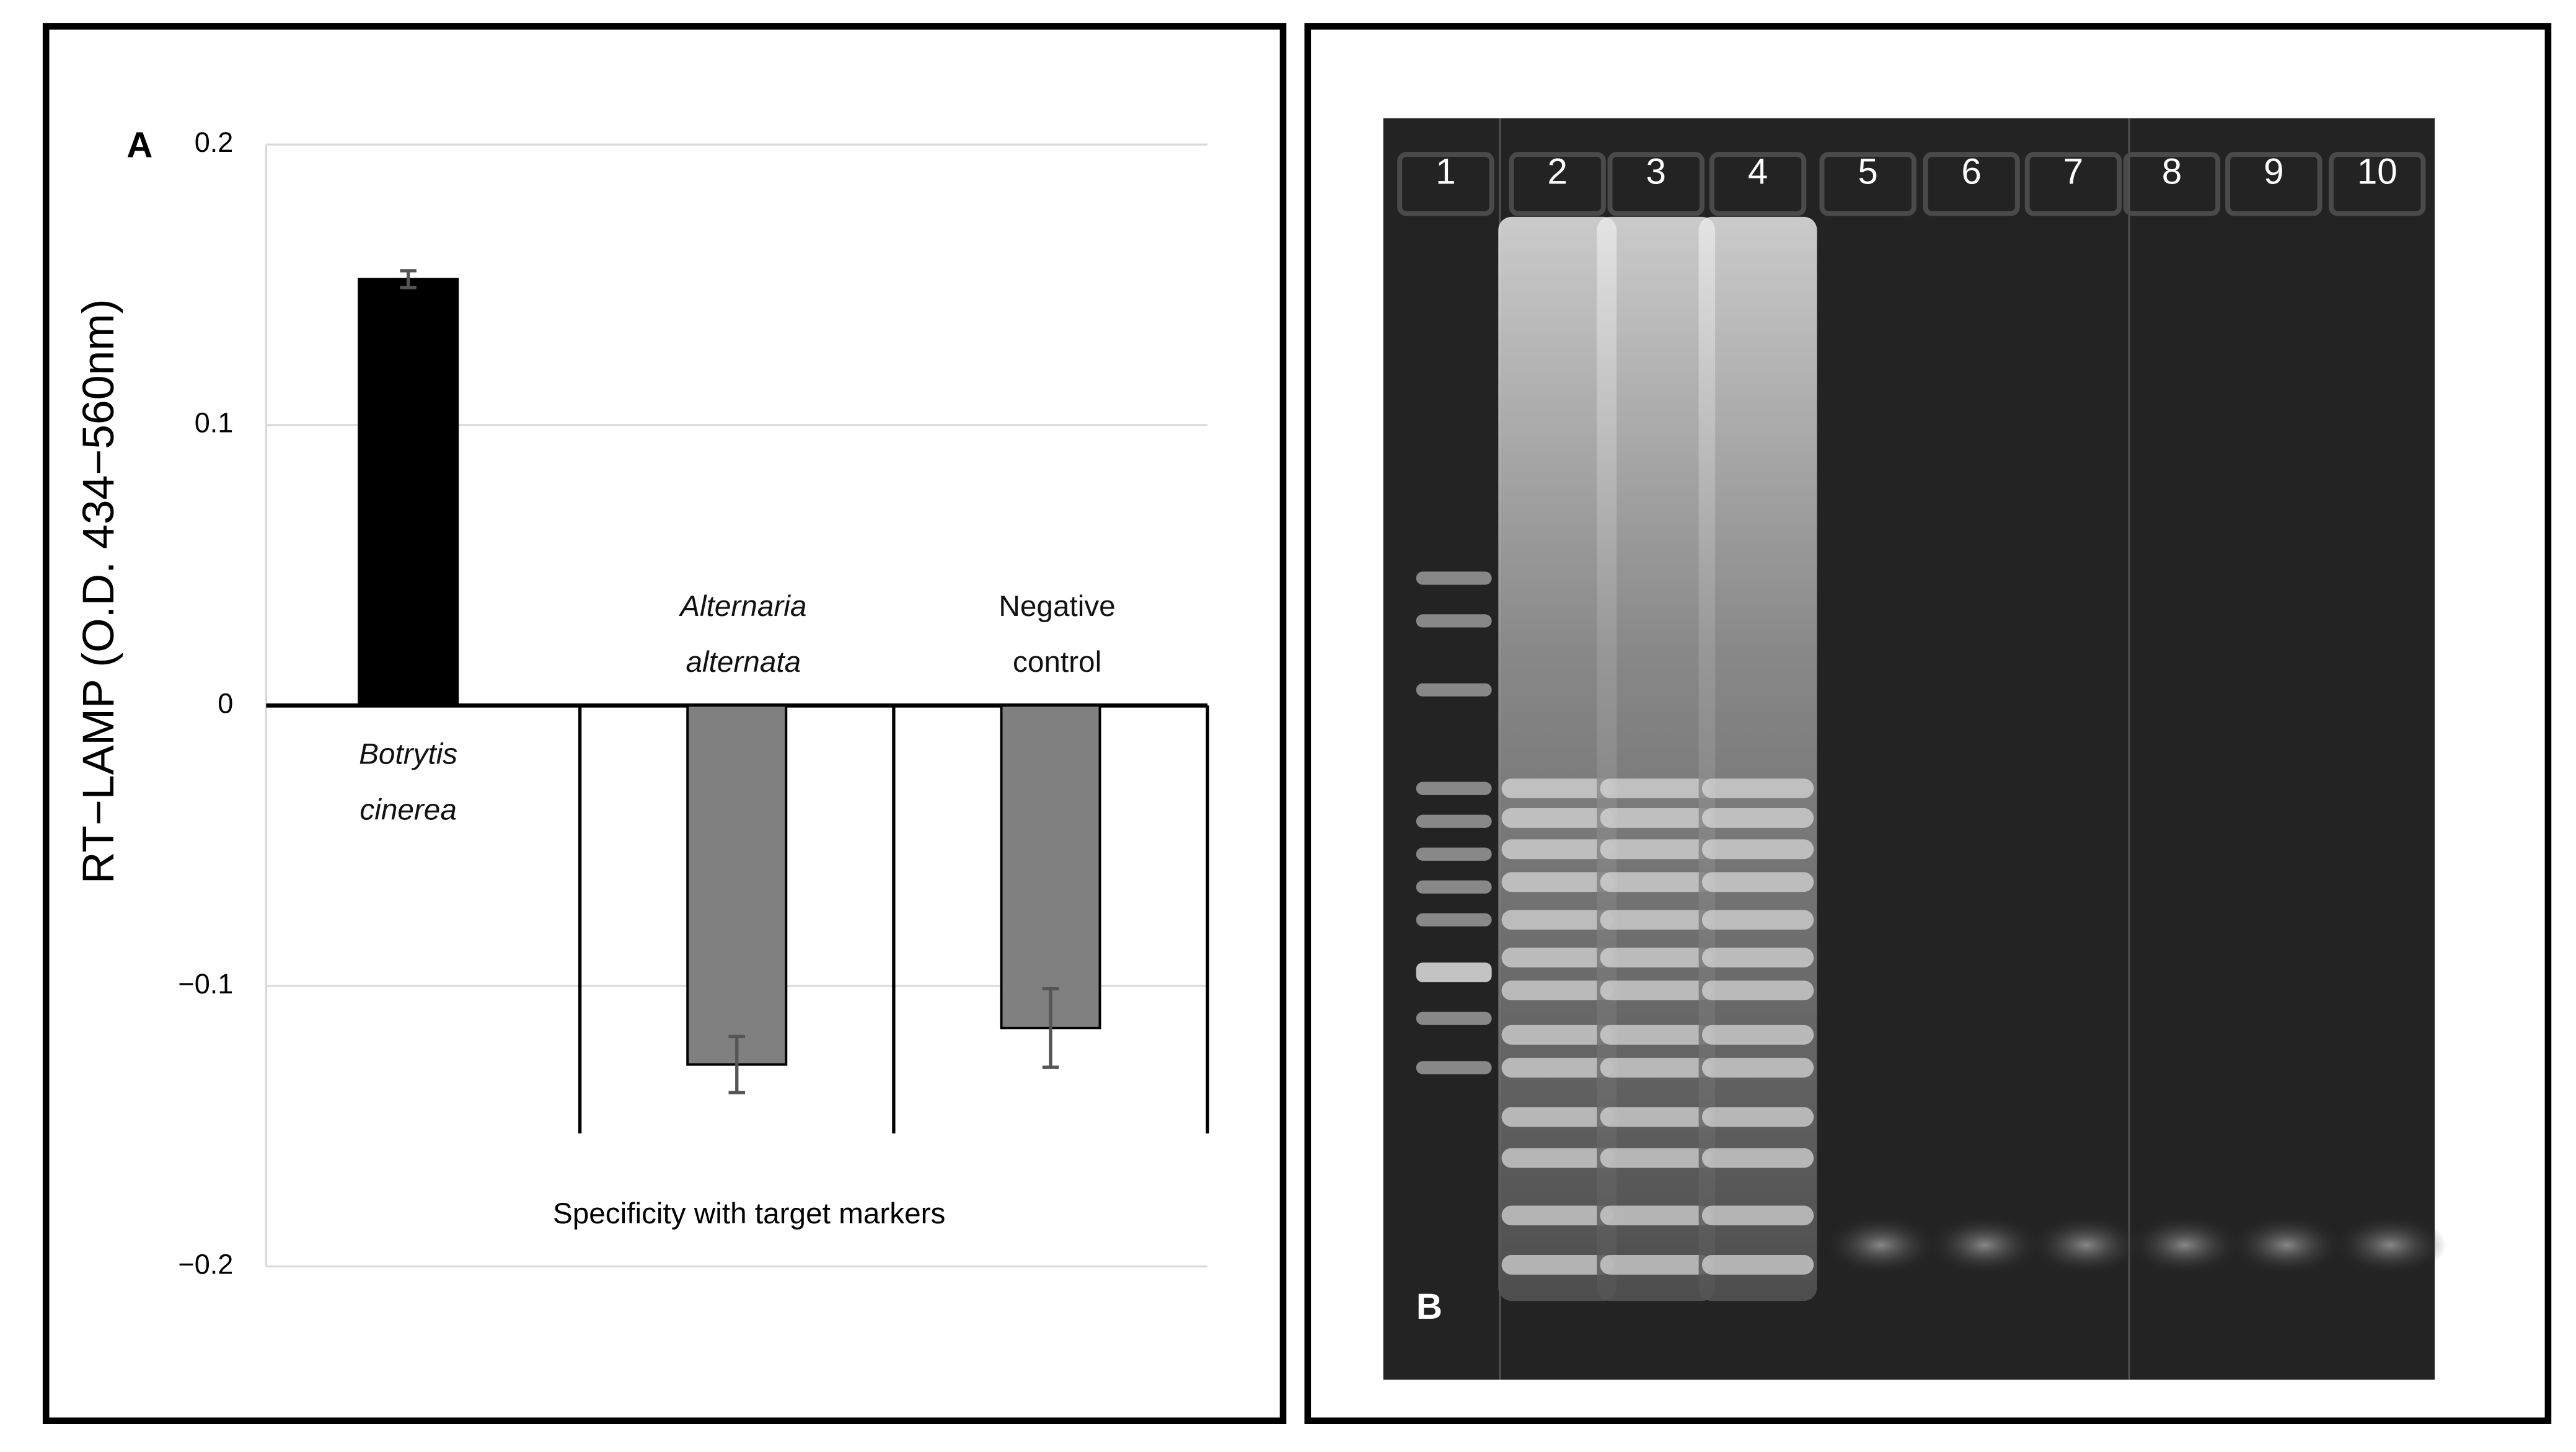 The height and width of the screenshot is (1452, 2576). Describe the element at coordinates (408, 780) in the screenshot. I see `category-label: Botrytis cinerea` at that location.